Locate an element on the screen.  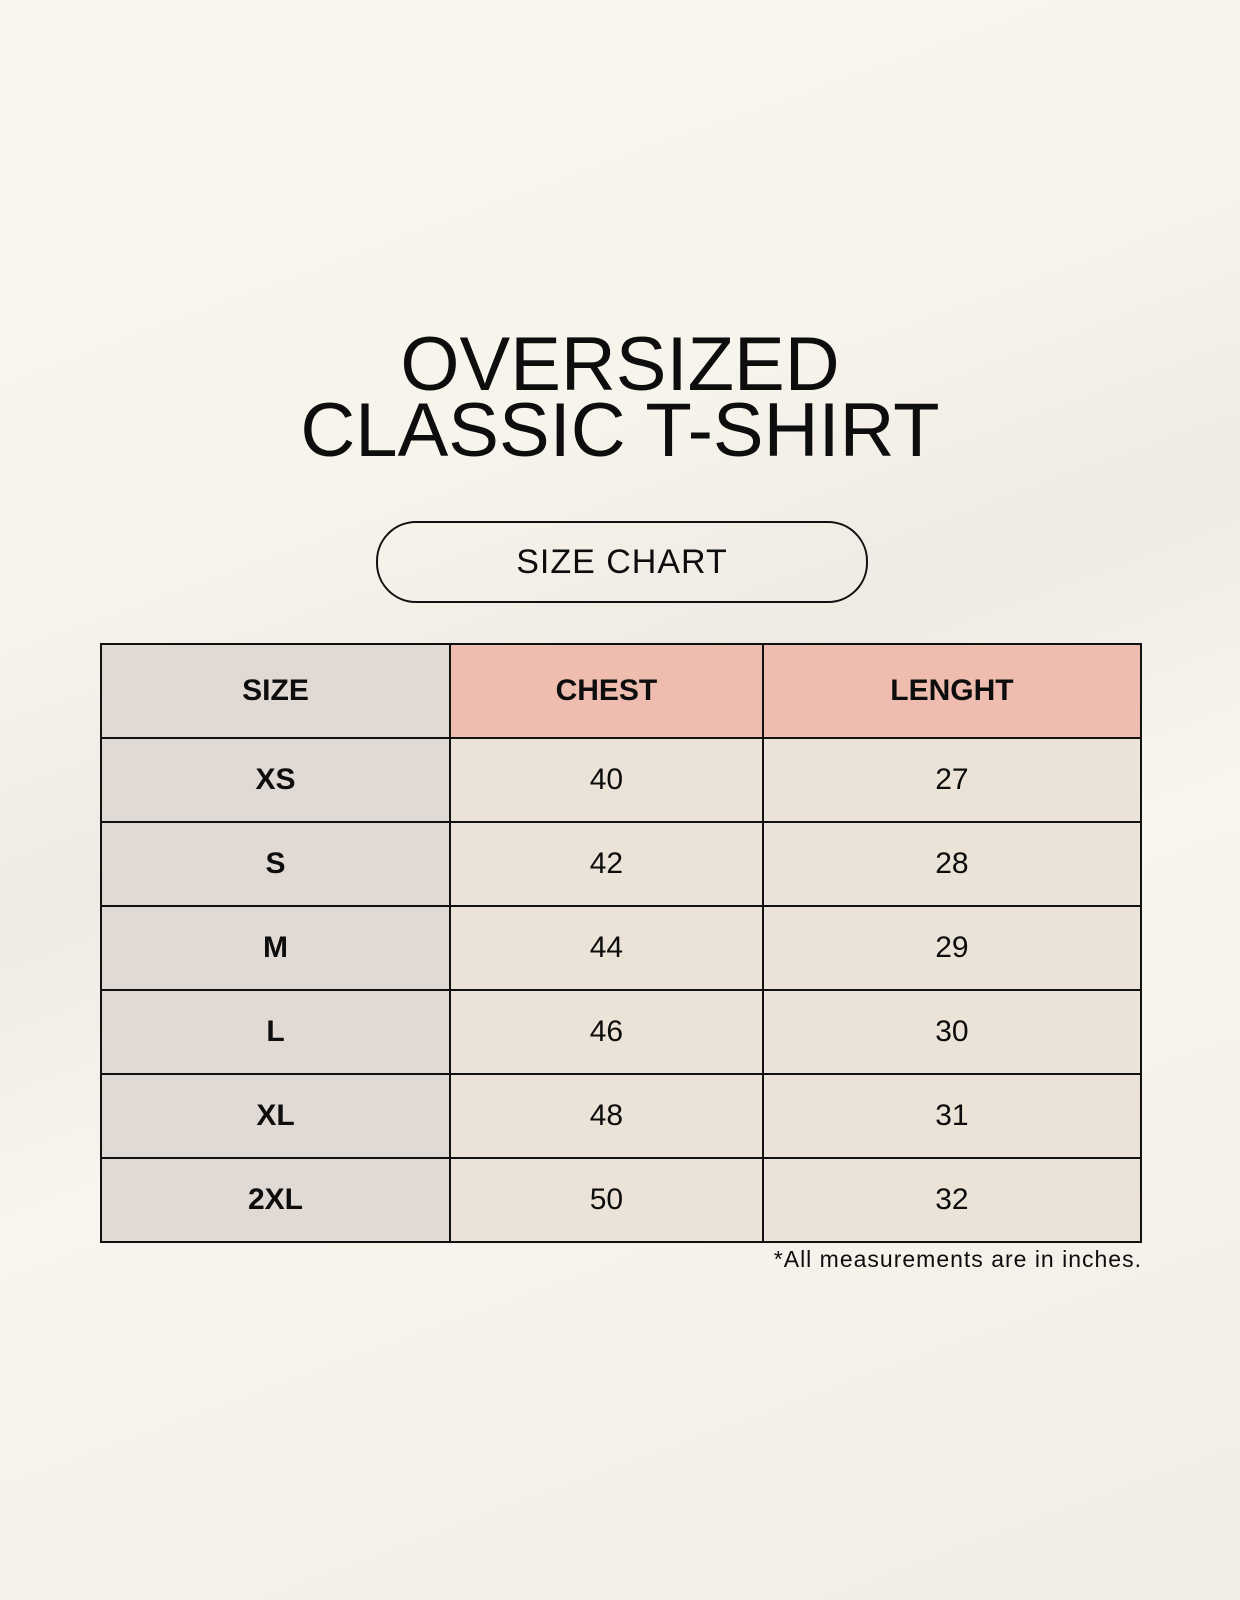
table-row: M 44 29 is located at coordinates (621, 948).